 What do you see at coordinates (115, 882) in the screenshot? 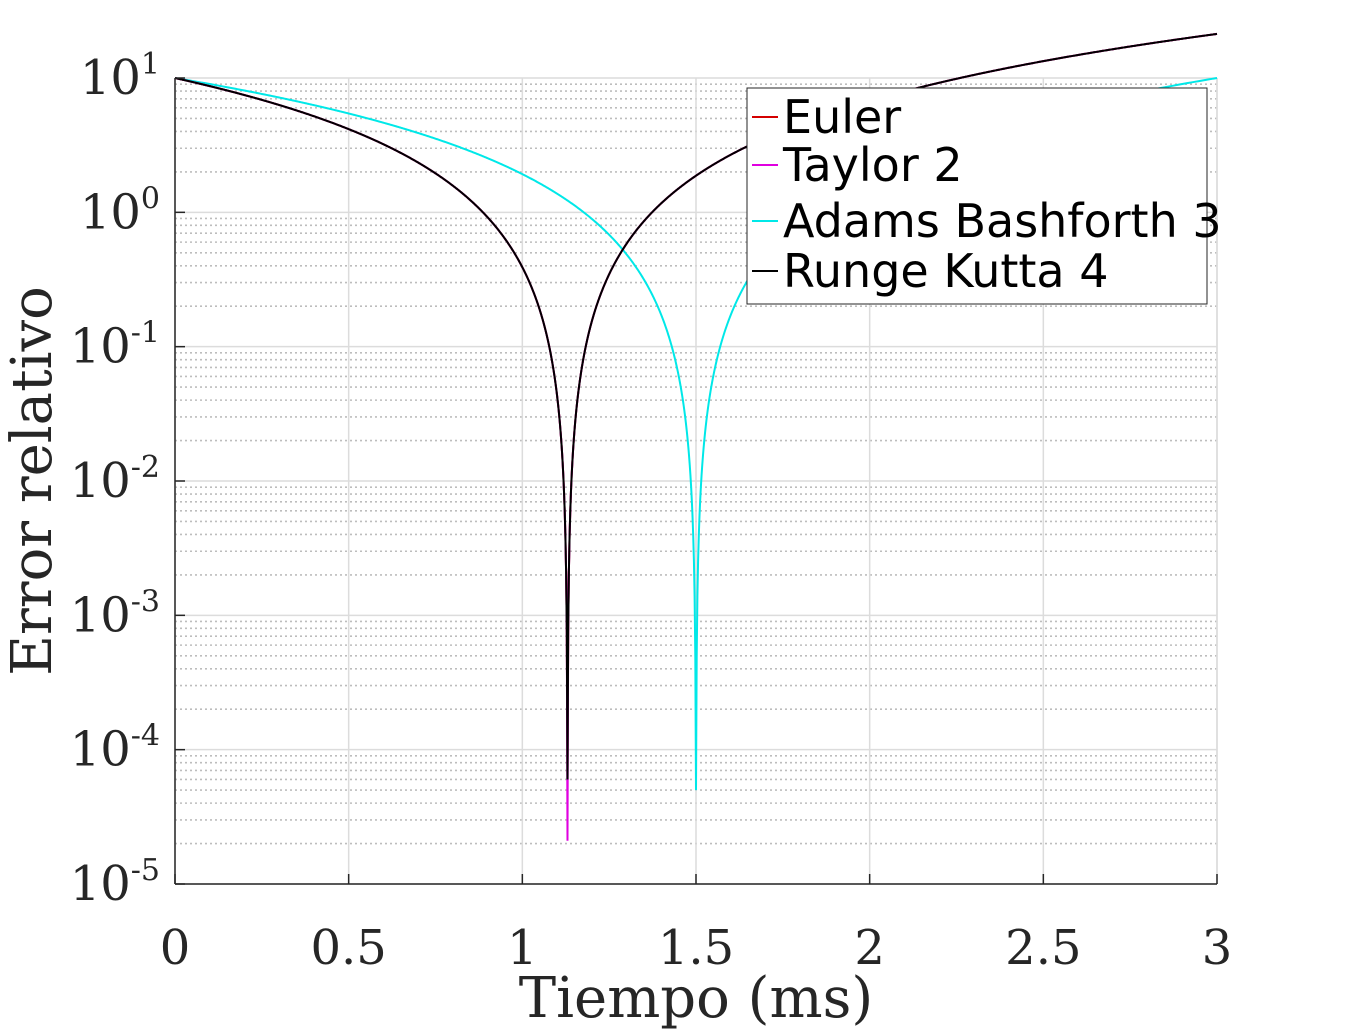
I see `y-tick-label: 10⁻⁵` at bounding box center [115, 882].